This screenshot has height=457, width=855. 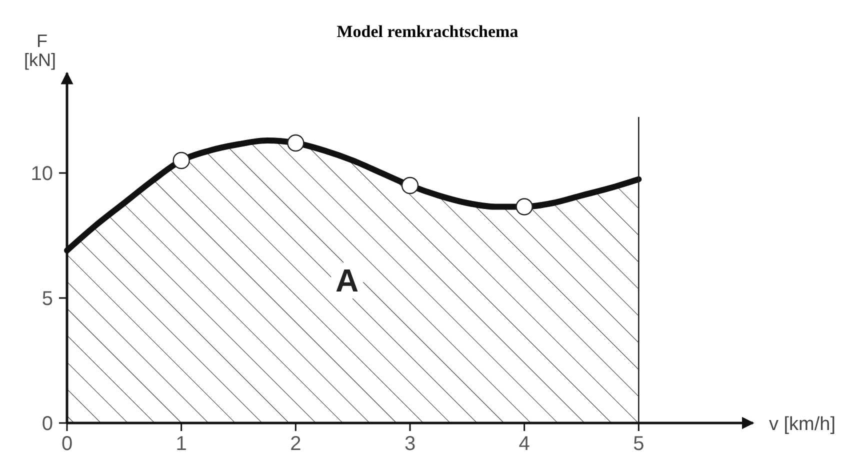 What do you see at coordinates (347, 280) in the screenshot?
I see `annotation: A` at bounding box center [347, 280].